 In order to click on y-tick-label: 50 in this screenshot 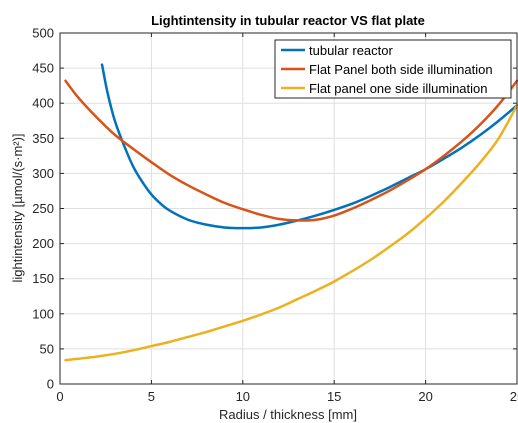, I will do `click(47, 348)`.